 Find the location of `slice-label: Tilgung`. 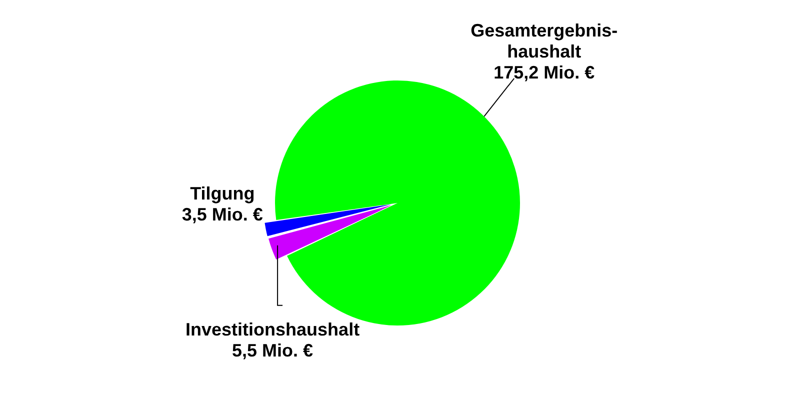

slice-label: Tilgung is located at coordinates (222, 193).